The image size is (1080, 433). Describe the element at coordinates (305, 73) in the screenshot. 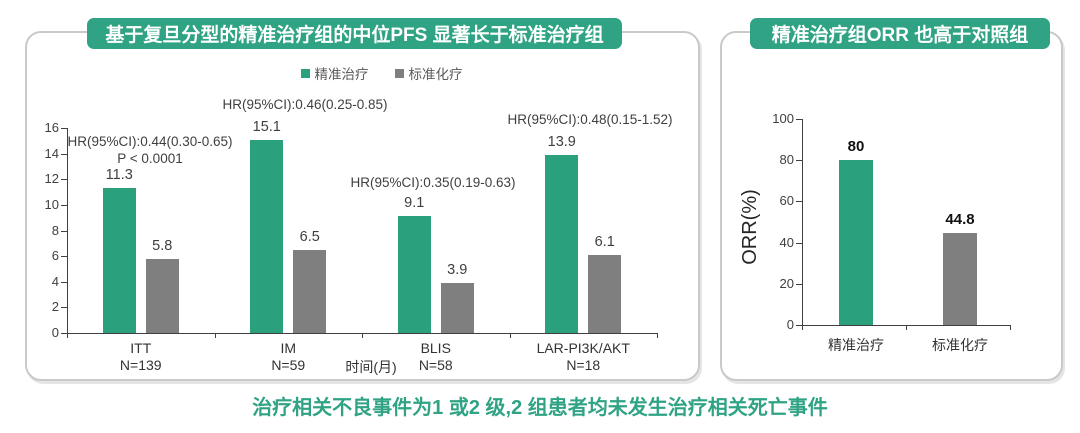

I see `legend-swatch-precision-icon` at that location.